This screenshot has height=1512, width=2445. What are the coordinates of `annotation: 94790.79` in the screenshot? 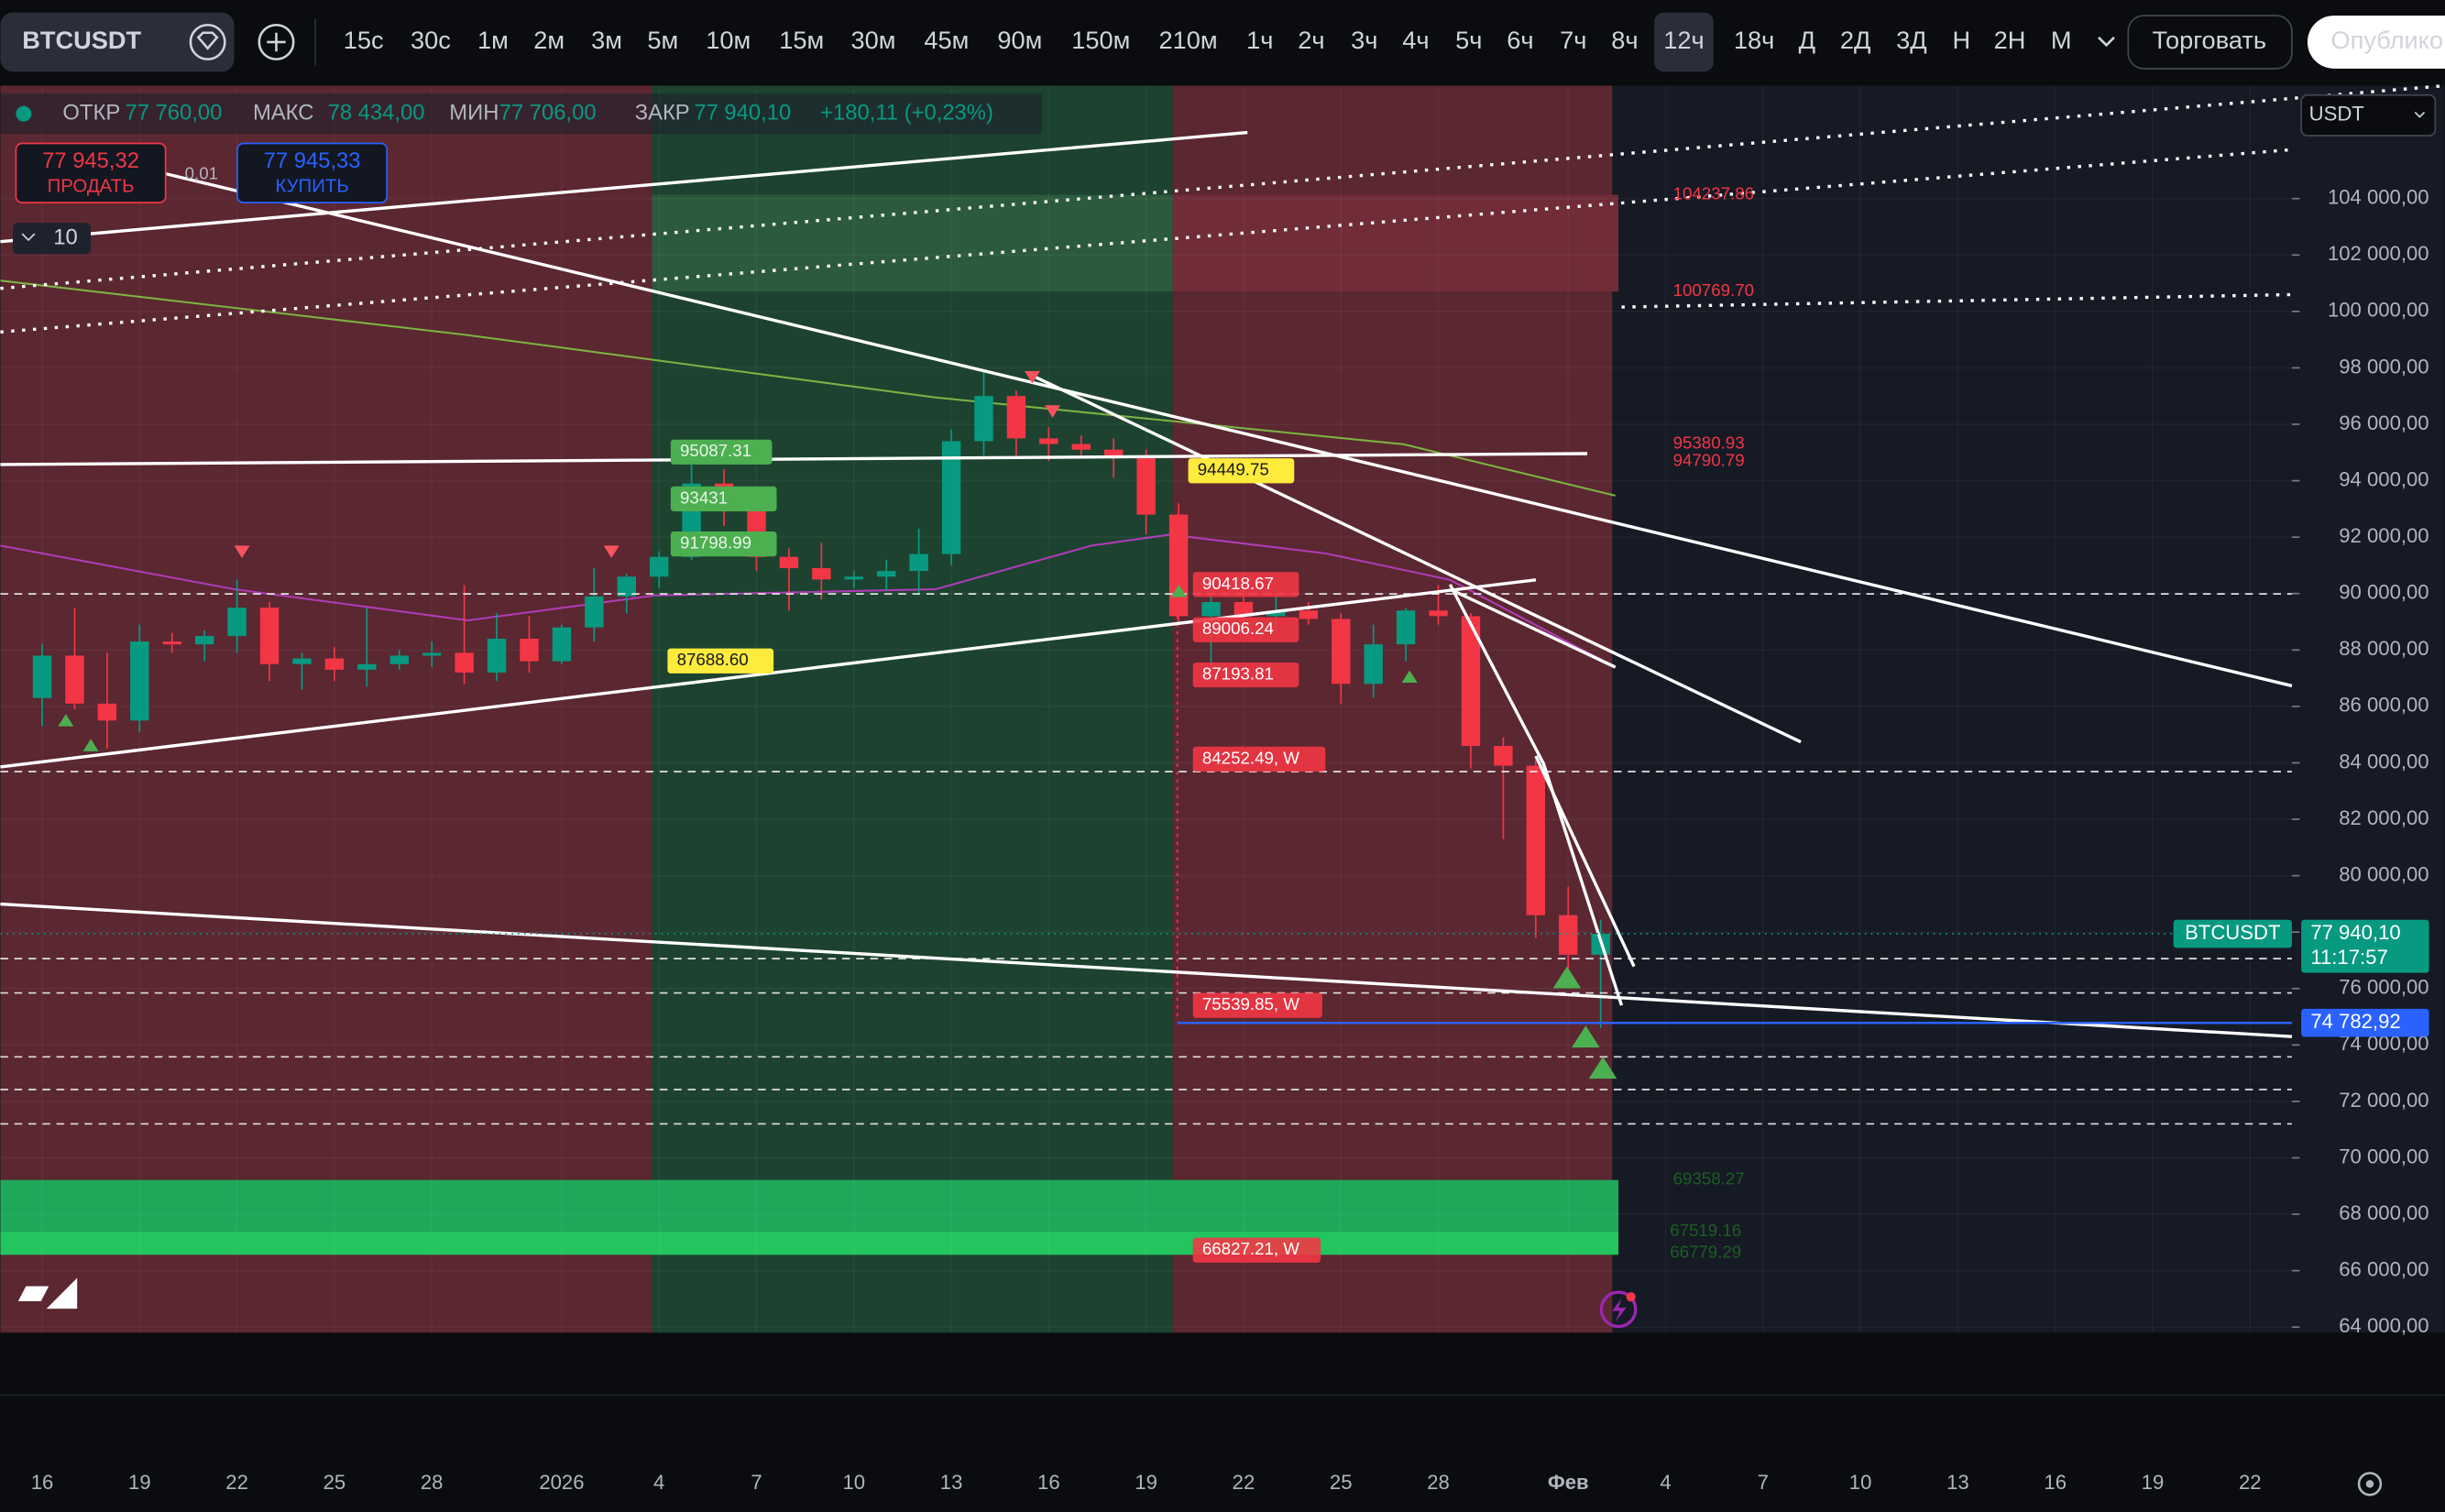 It's located at (1709, 459).